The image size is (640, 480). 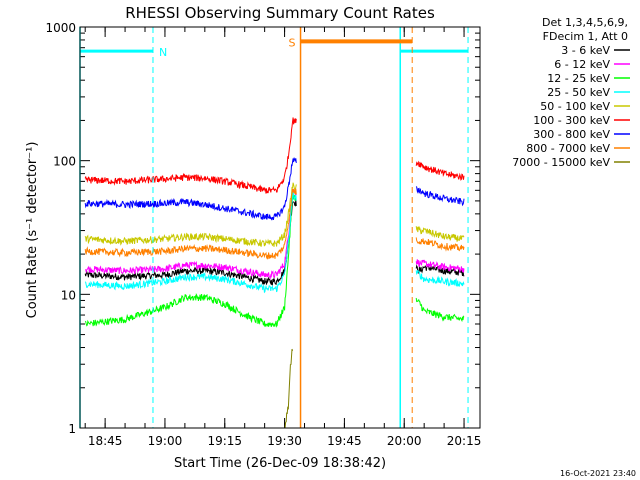 What do you see at coordinates (284, 441) in the screenshot?
I see `x-tick-label: 19:30` at bounding box center [284, 441].